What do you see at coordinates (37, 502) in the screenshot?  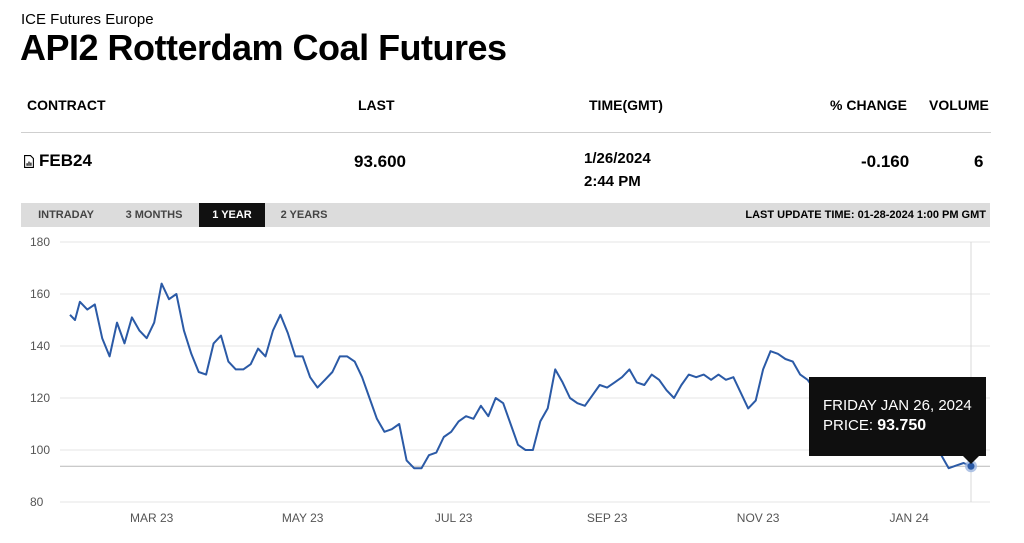 I see `y-tick-label-80: 80` at bounding box center [37, 502].